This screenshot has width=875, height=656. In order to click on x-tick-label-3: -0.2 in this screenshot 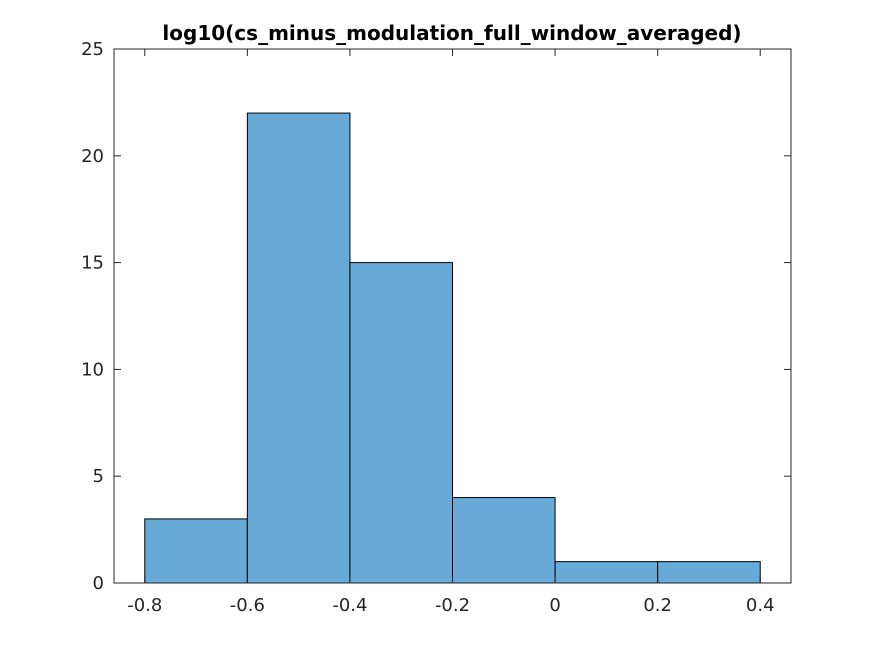, I will do `click(452, 605)`.